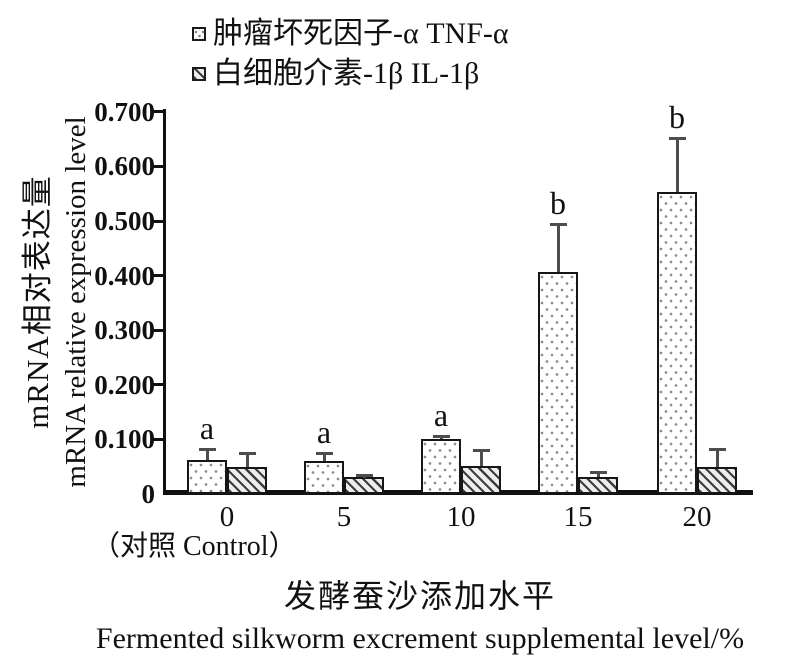 The image size is (800, 671). I want to click on hatched-square-icon, so click(199, 74).